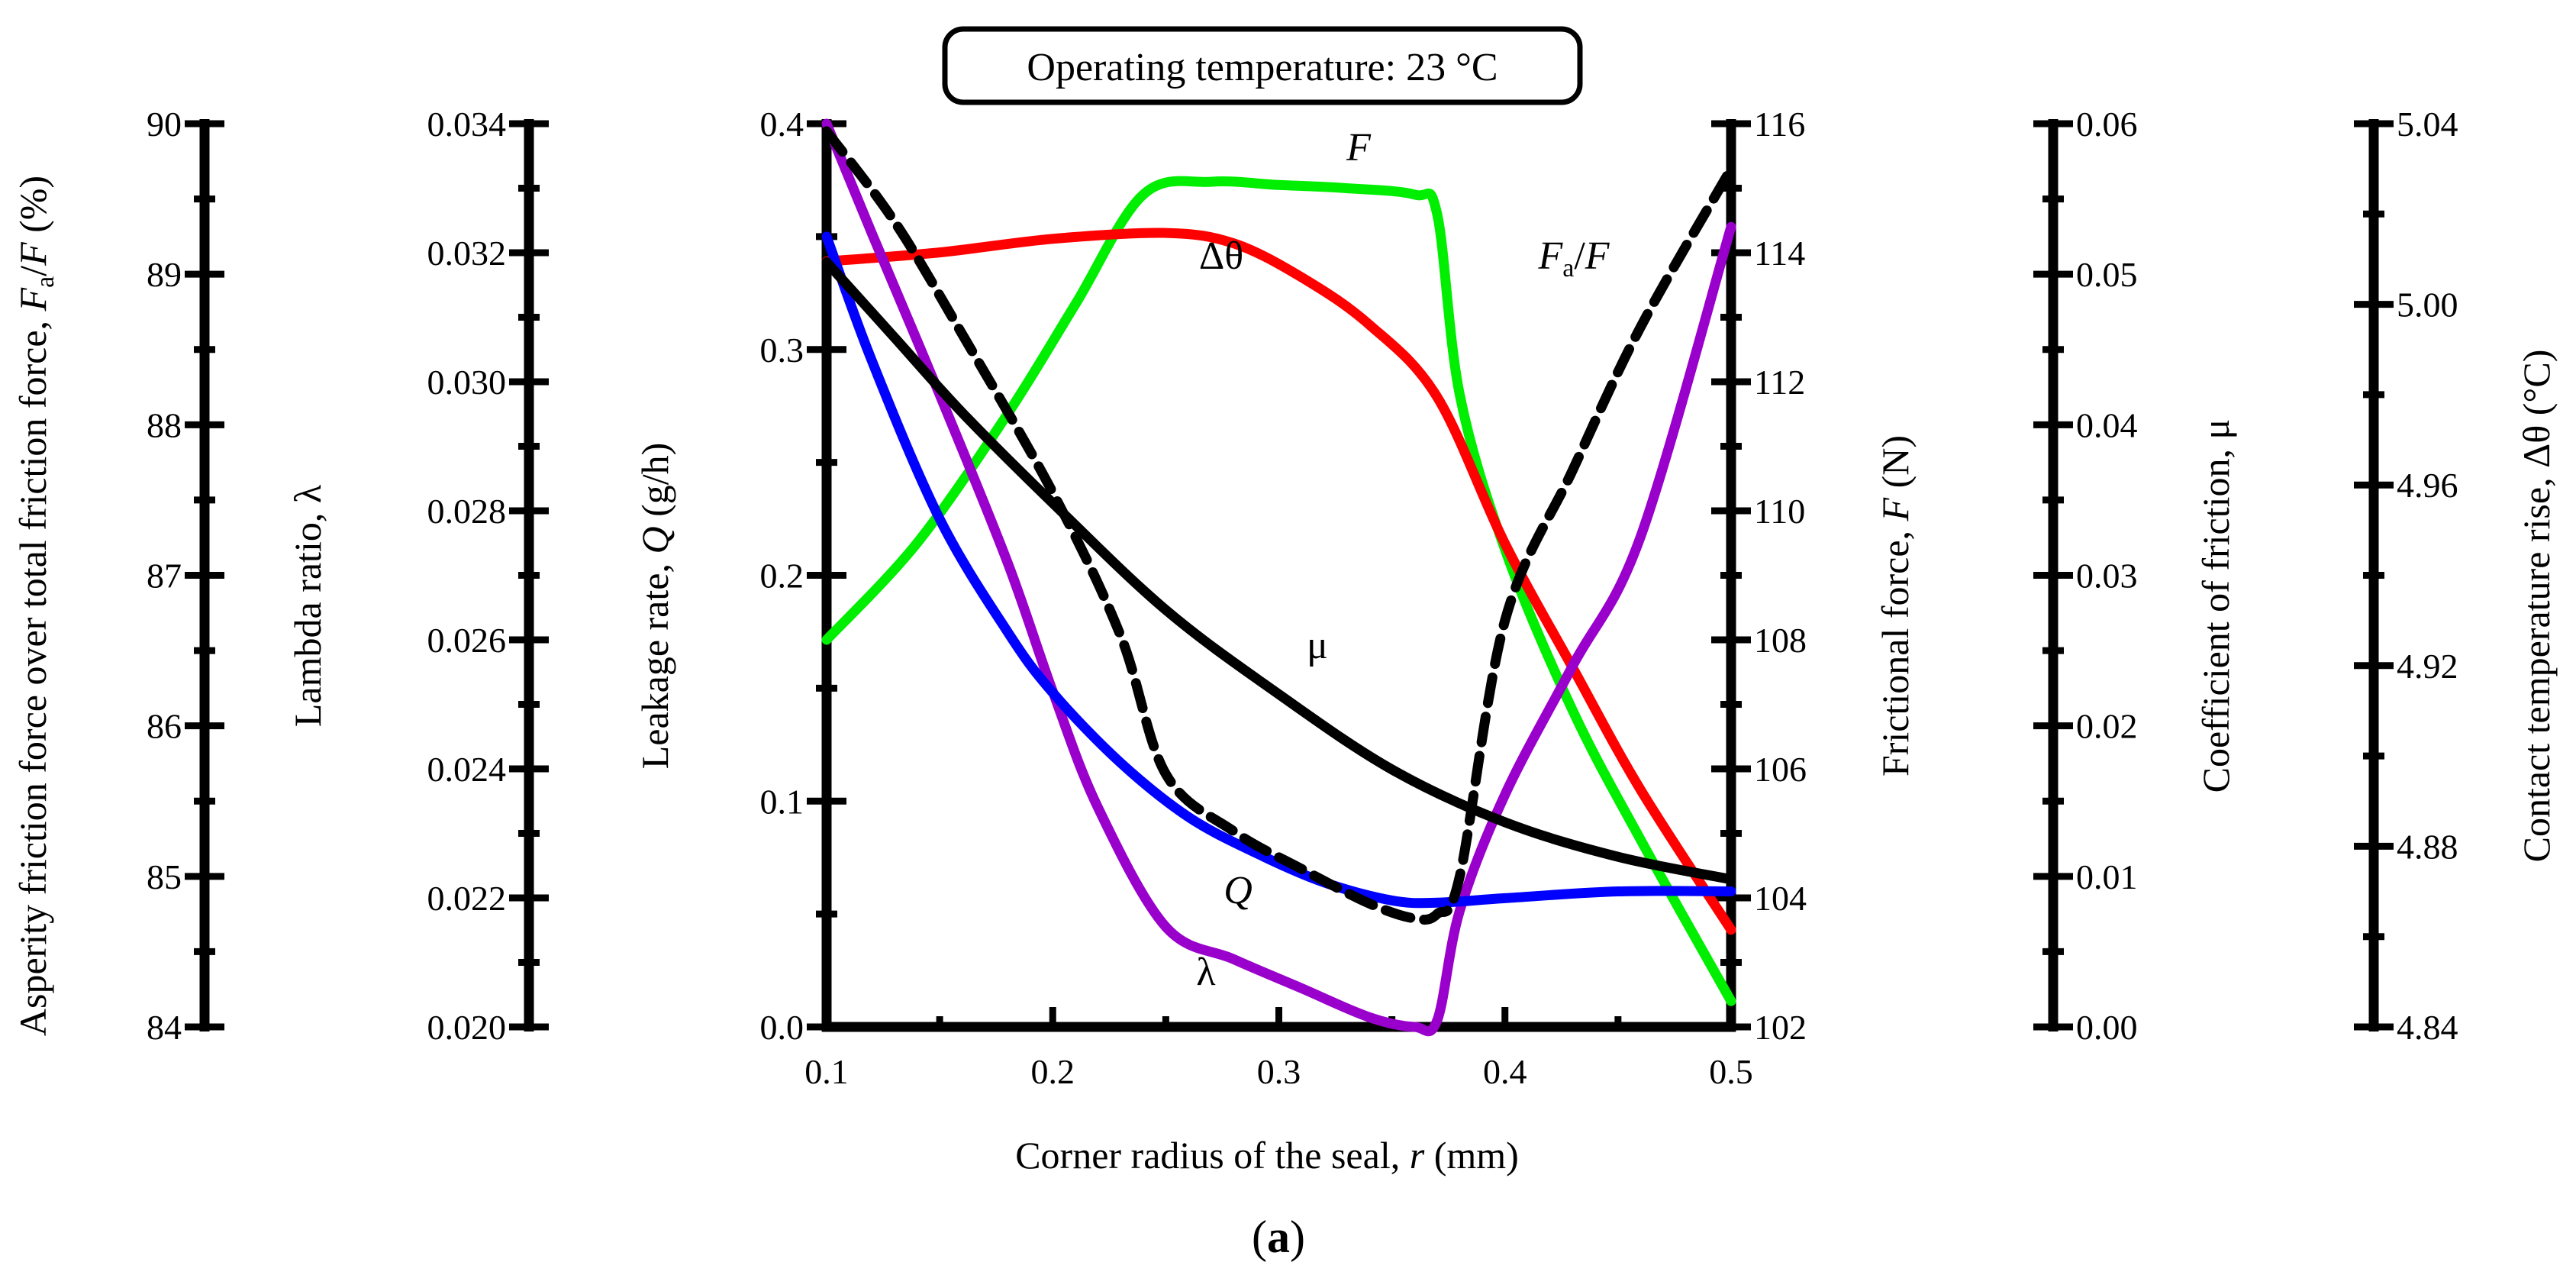  I want to click on label-part: a, so click(1568, 268).